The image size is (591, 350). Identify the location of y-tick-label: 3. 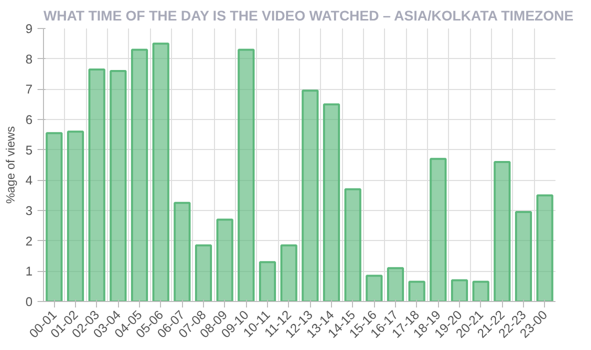
(29, 211).